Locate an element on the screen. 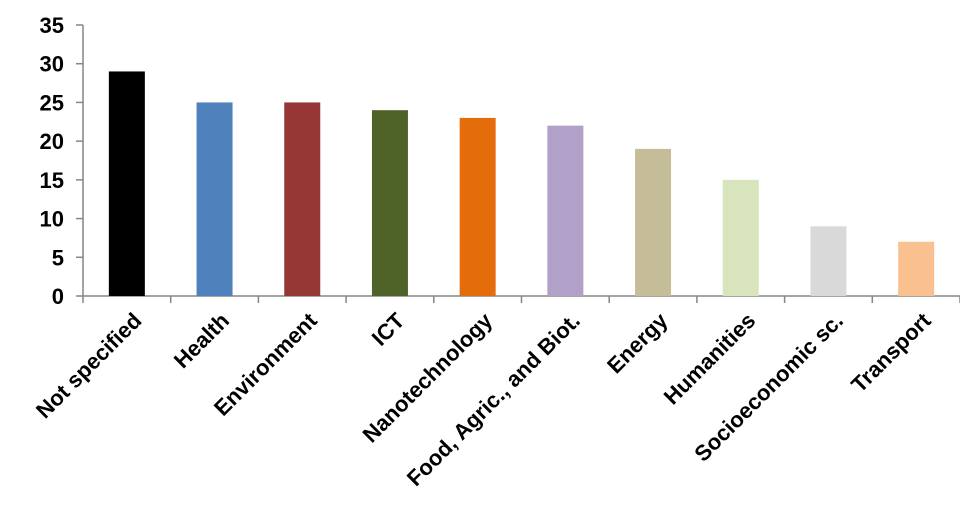  x-category-label: ICT is located at coordinates (388, 328).